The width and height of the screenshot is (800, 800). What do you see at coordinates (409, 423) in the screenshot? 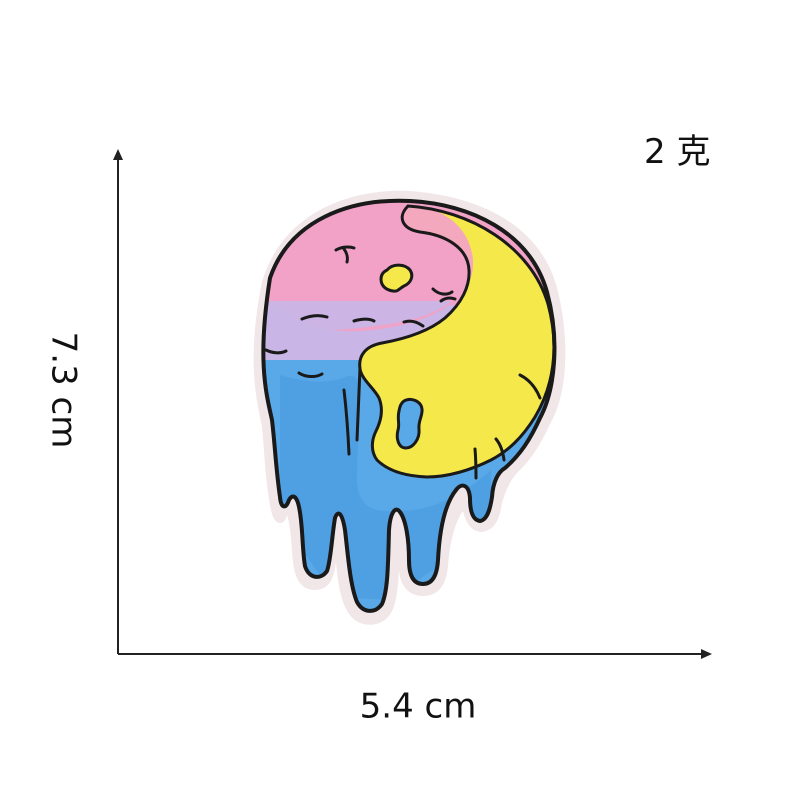
I see `small-blue-dot` at bounding box center [409, 423].